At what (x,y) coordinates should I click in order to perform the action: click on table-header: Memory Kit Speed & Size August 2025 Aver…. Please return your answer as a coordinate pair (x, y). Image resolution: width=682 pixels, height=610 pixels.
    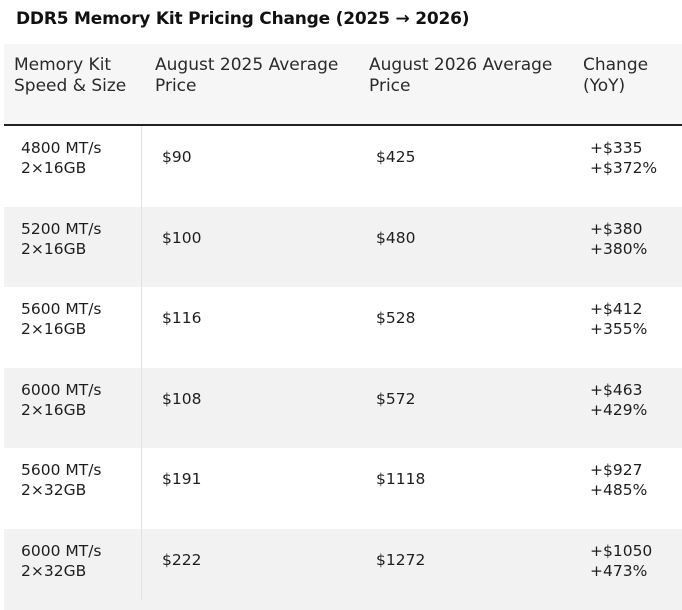
    Looking at the image, I should click on (343, 85).